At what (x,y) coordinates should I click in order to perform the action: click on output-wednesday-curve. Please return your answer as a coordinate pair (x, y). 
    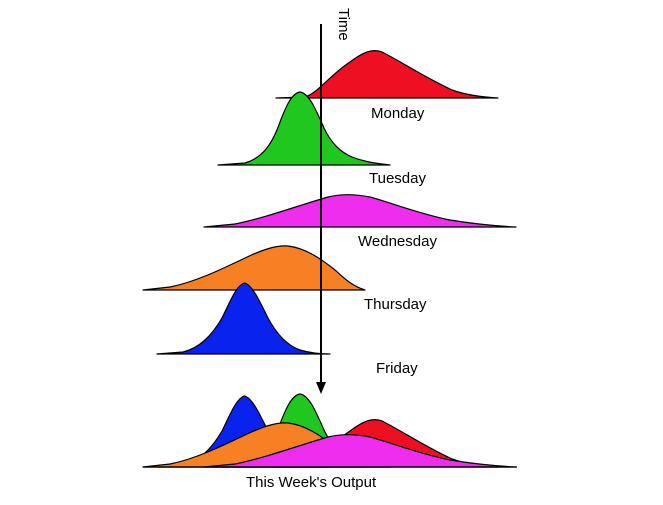
    Looking at the image, I should click on (360, 451).